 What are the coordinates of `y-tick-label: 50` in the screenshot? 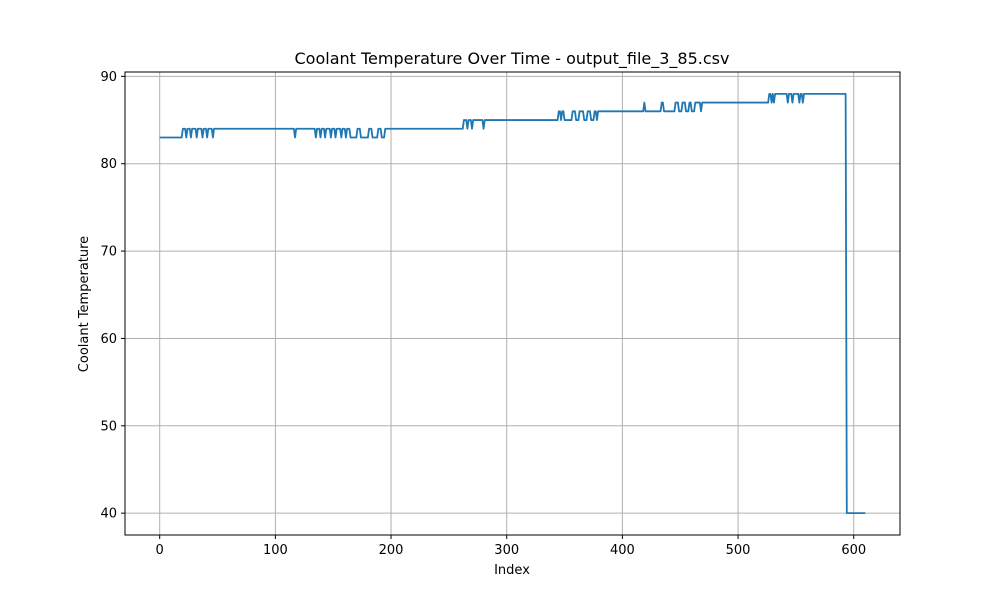 It's located at (108, 426).